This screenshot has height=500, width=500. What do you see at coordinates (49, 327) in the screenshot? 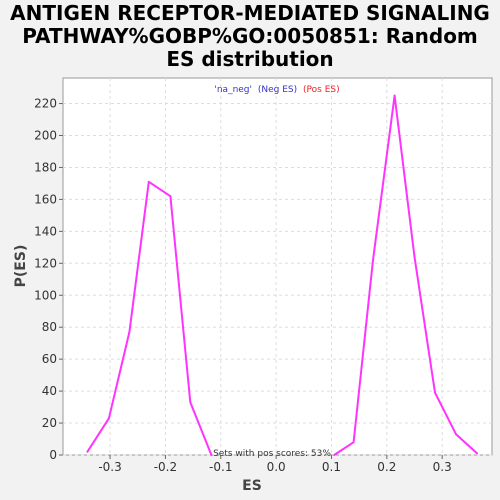
I see `y-tick-label: 80` at bounding box center [49, 327].